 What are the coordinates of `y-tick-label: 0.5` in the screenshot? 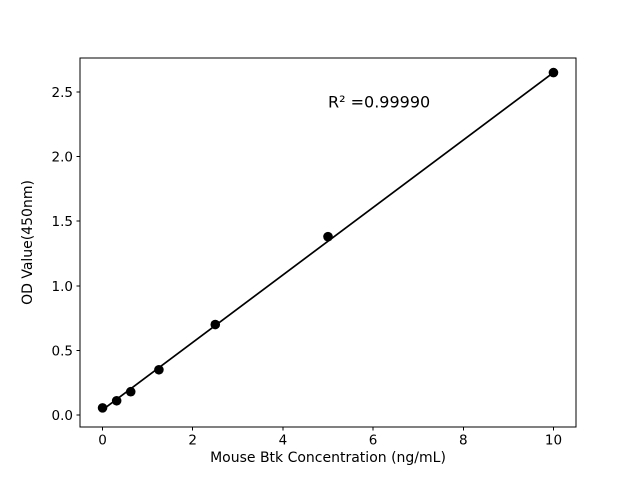 It's located at (62, 351).